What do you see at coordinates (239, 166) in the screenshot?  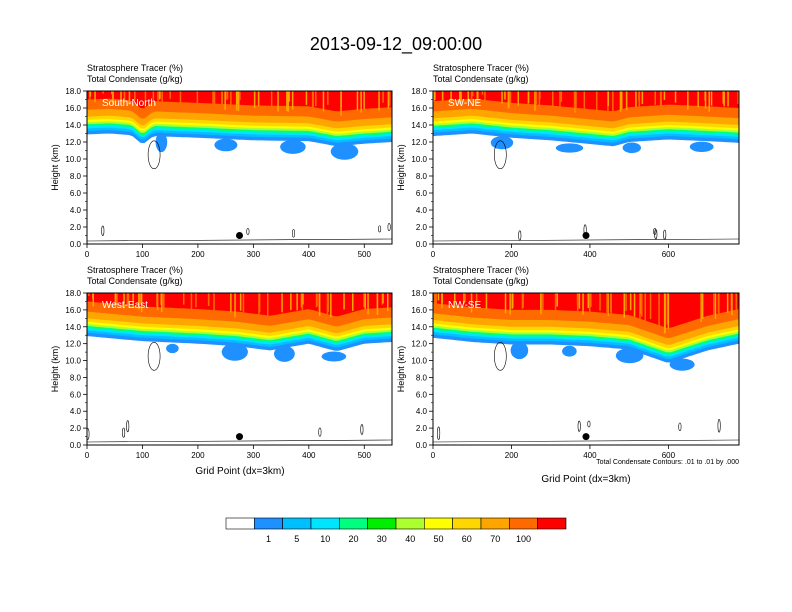 I see `tracer-field` at bounding box center [239, 166].